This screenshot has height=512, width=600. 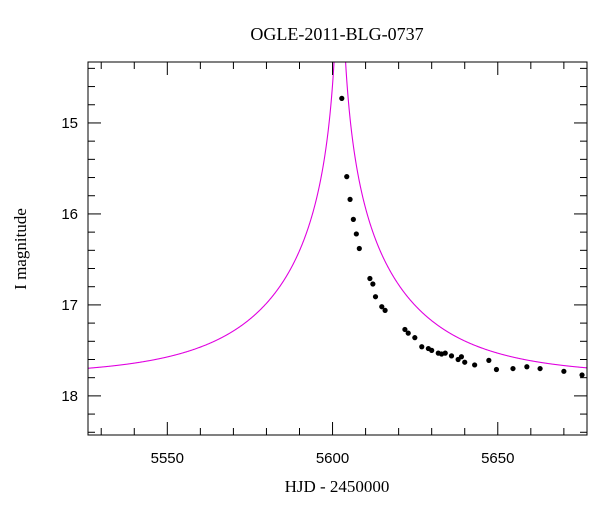 What do you see at coordinates (69, 214) in the screenshot?
I see `y-tick-label: 16` at bounding box center [69, 214].